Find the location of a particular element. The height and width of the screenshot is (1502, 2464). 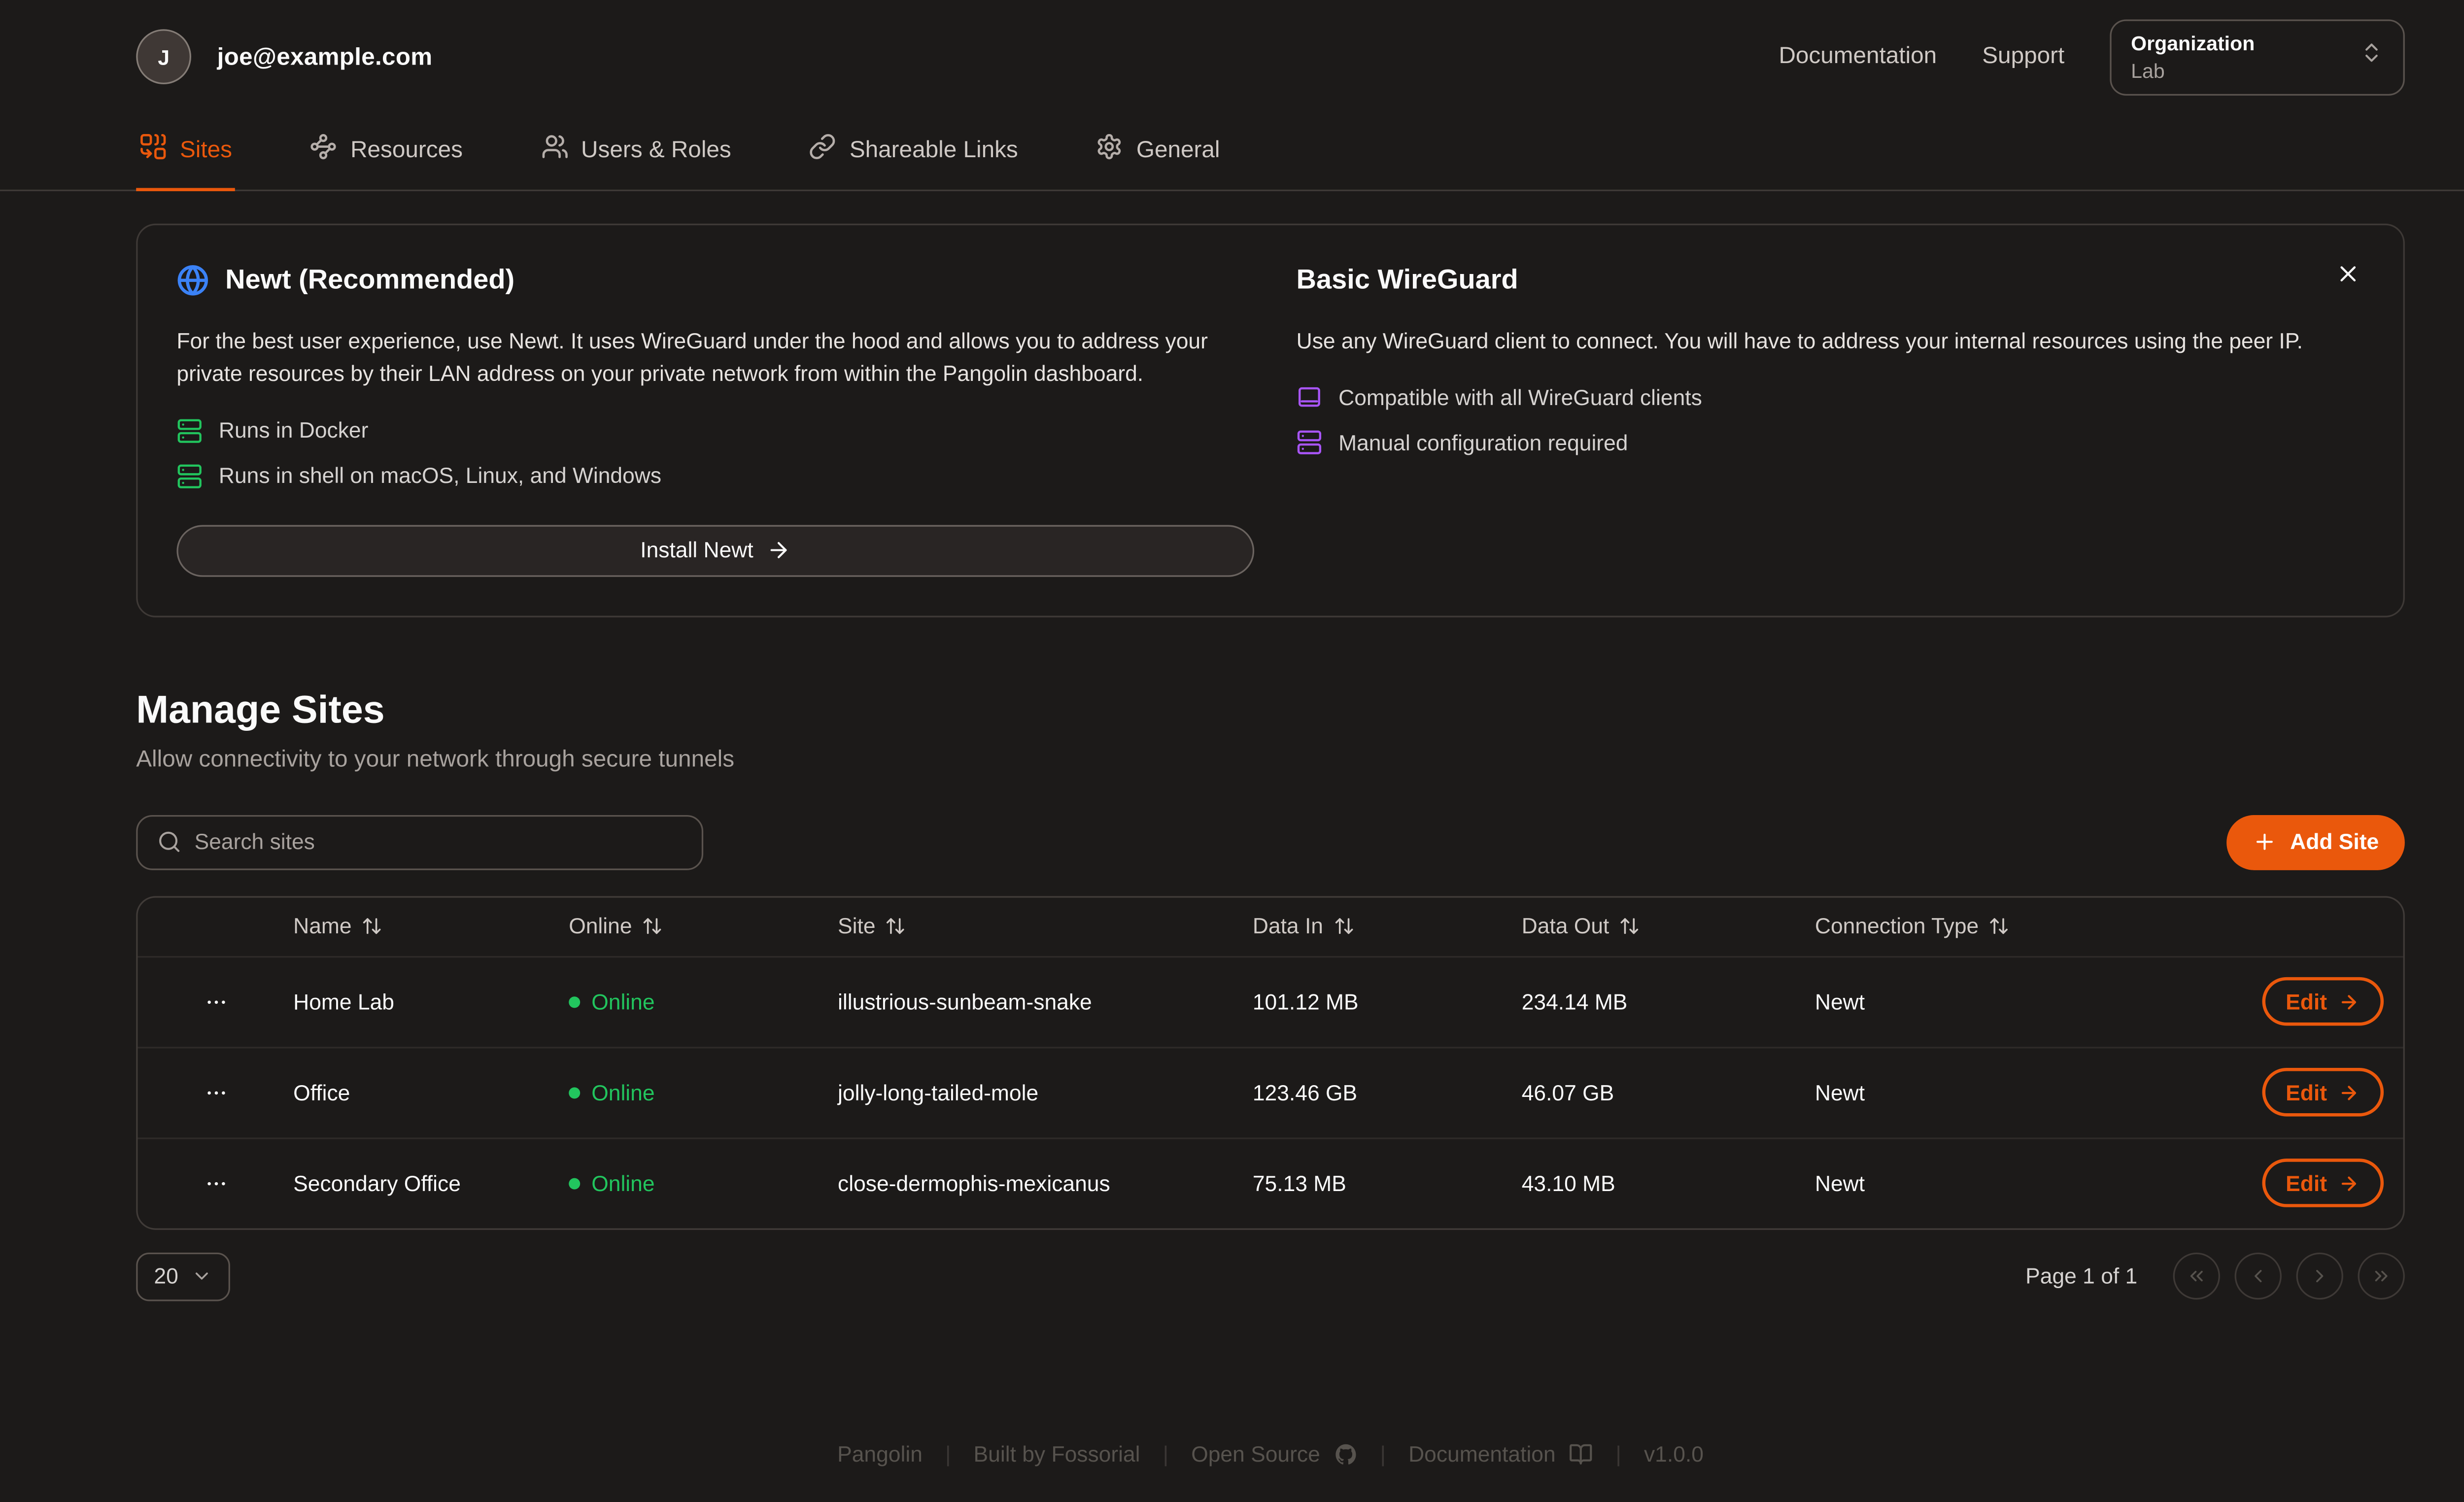

chevron-left-icon is located at coordinates (2258, 1276).